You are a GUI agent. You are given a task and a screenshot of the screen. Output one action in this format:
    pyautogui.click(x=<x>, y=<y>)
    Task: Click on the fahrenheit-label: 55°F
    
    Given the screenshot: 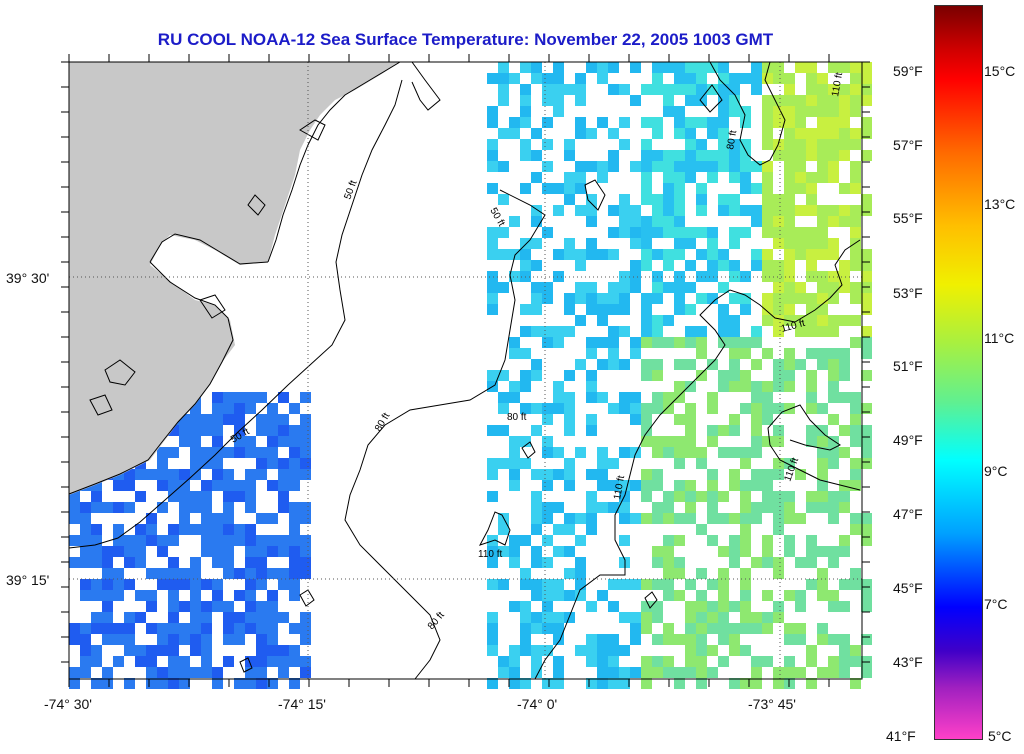 What is the action you would take?
    pyautogui.click(x=908, y=218)
    